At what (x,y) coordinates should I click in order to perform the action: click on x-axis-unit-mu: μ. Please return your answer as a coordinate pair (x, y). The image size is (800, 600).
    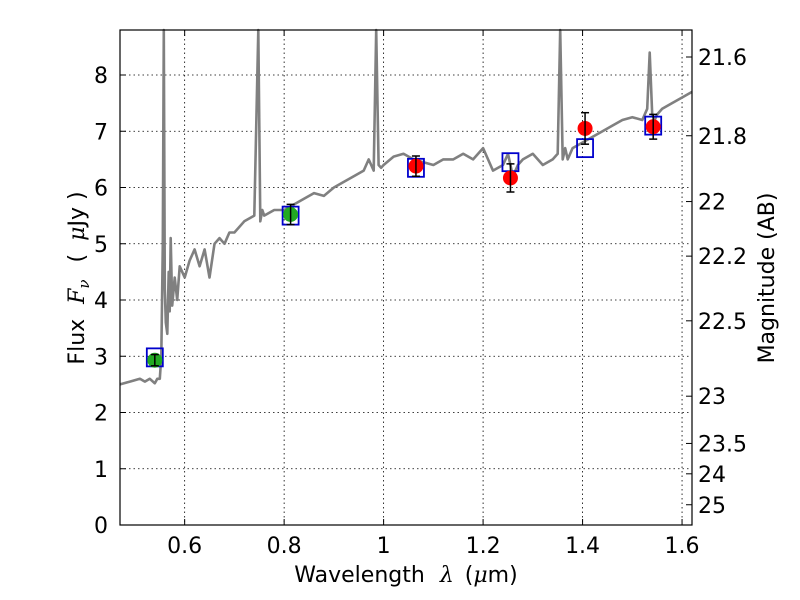
    Looking at the image, I should click on (480, 575).